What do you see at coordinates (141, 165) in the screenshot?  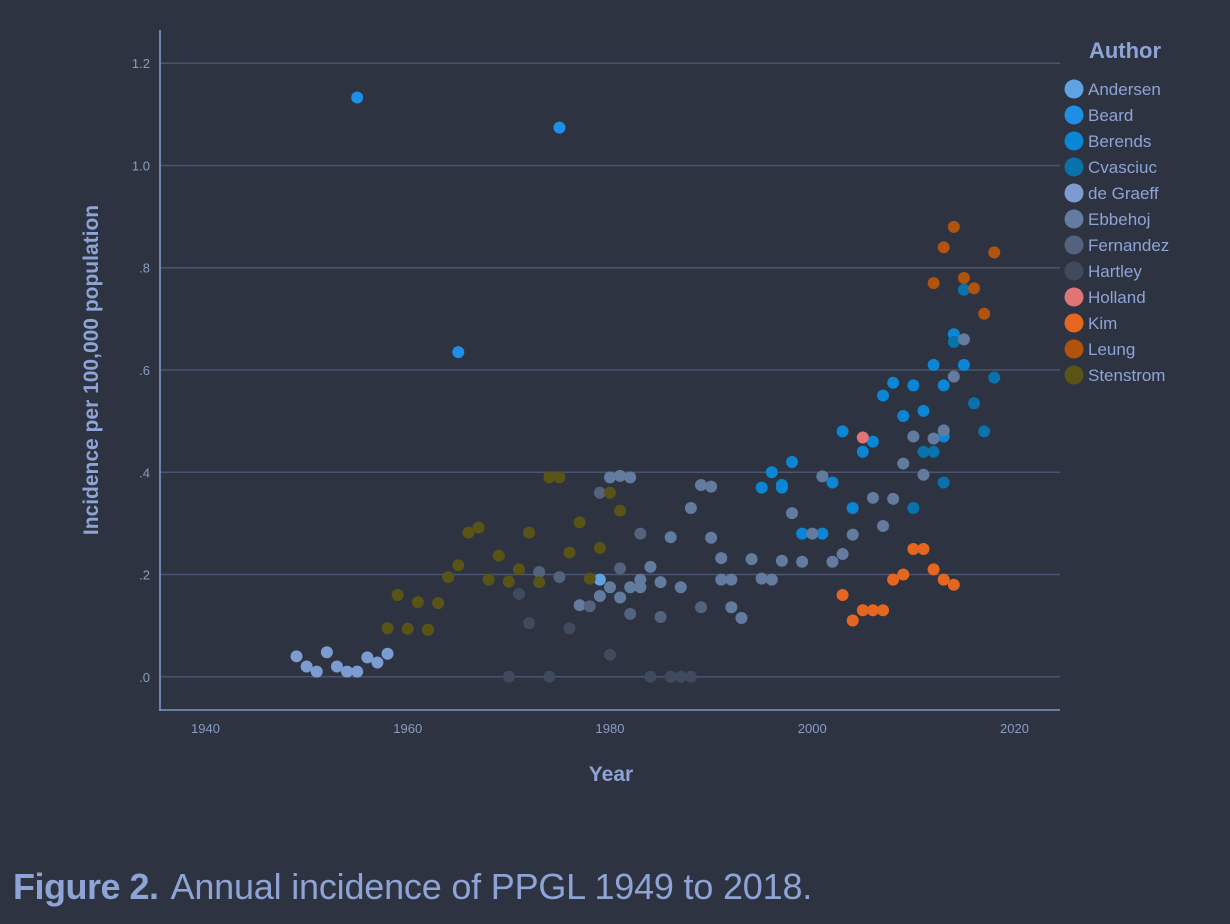 I see `y-tick-label: 1.0` at bounding box center [141, 165].